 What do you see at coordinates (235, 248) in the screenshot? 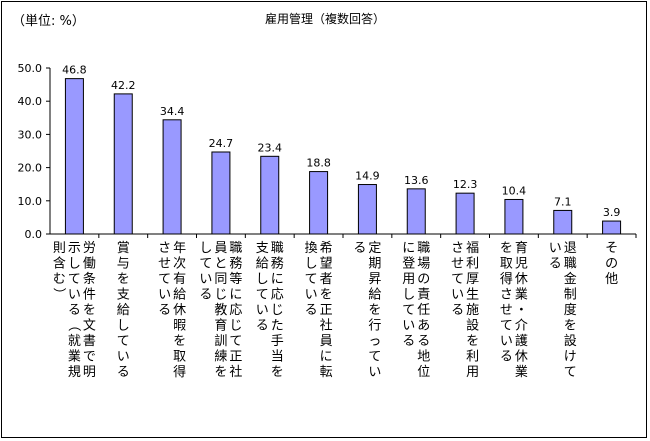
I see `svg-text: 職` at bounding box center [235, 248].